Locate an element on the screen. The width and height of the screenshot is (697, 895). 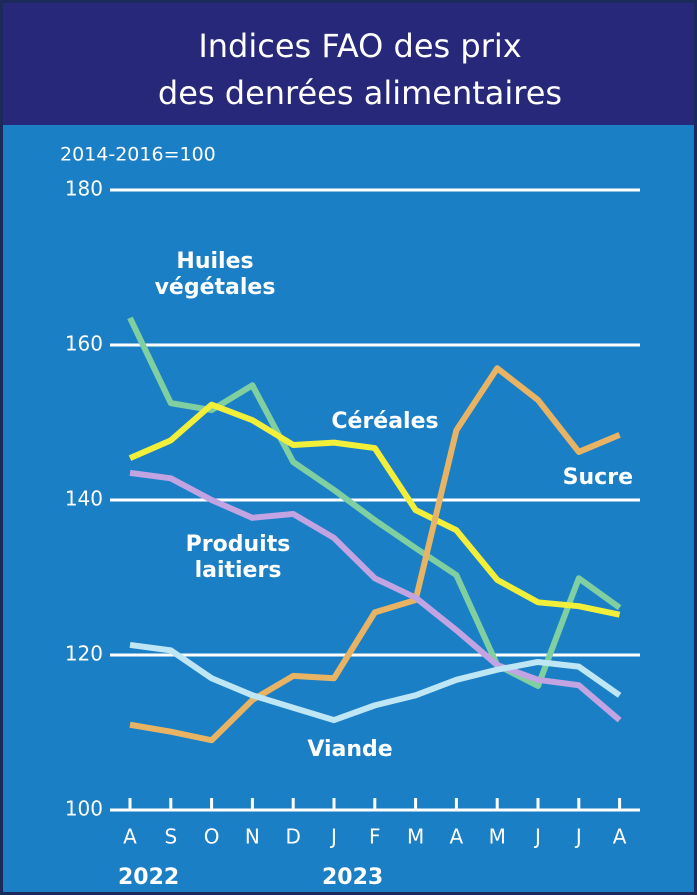
series-label: Sucre is located at coordinates (598, 477).